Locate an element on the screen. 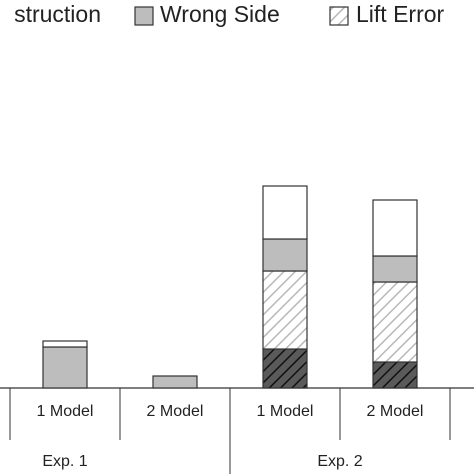 The height and width of the screenshot is (474, 474). group-label: Exp. 2 is located at coordinates (339, 461).